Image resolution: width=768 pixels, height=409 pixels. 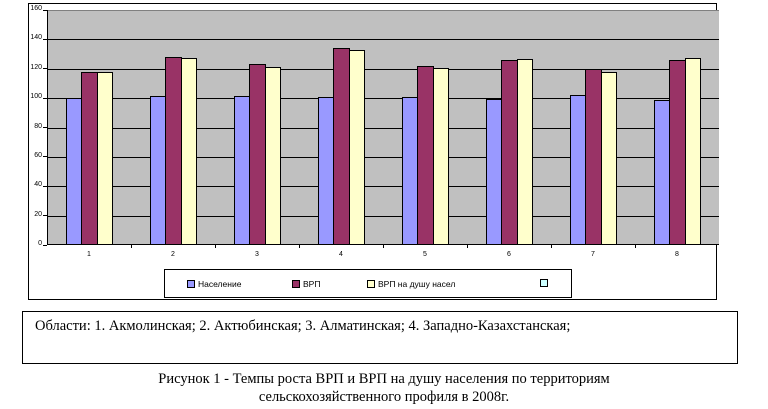 What do you see at coordinates (312, 284) in the screenshot?
I see `legend-label: ВРП` at bounding box center [312, 284].